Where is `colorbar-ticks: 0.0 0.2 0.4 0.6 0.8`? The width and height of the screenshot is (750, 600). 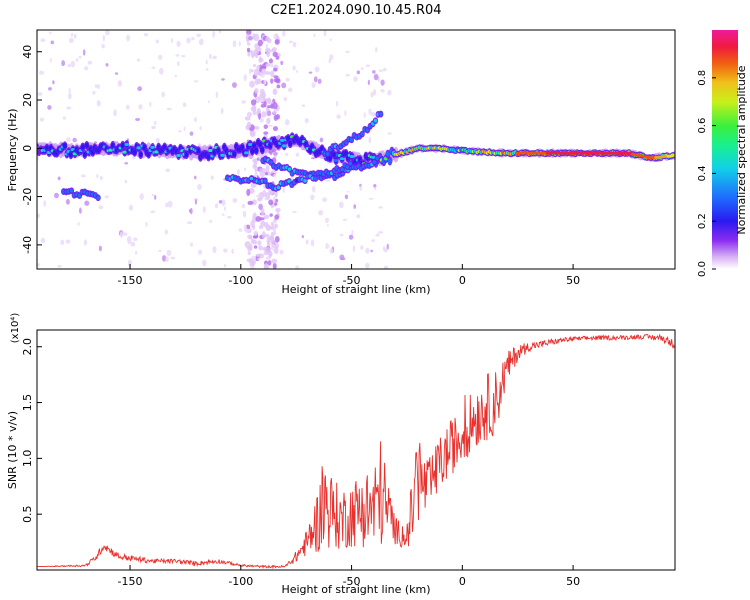
colorbar-ticks: 0.0 0.2 0.4 0.6 0.8 is located at coordinates (706, 173).